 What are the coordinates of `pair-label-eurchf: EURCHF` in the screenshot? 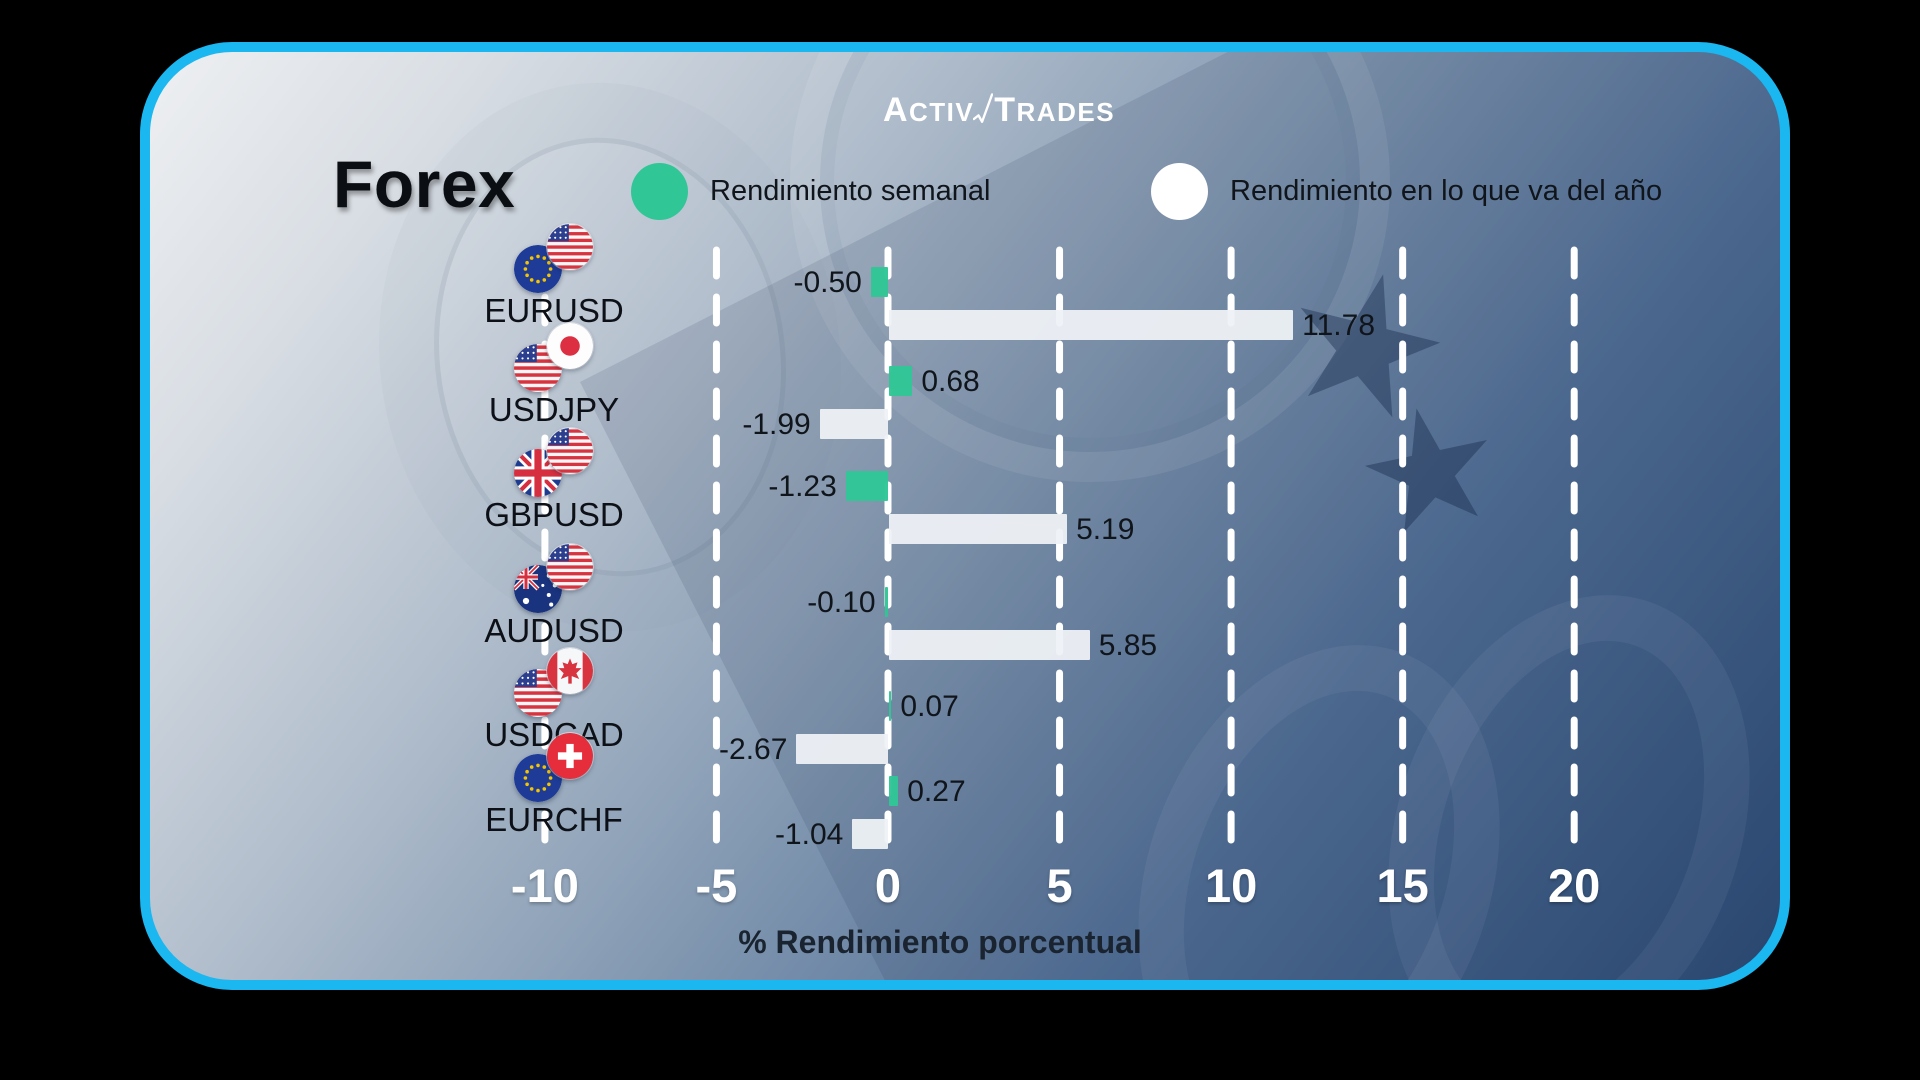 It's located at (554, 819).